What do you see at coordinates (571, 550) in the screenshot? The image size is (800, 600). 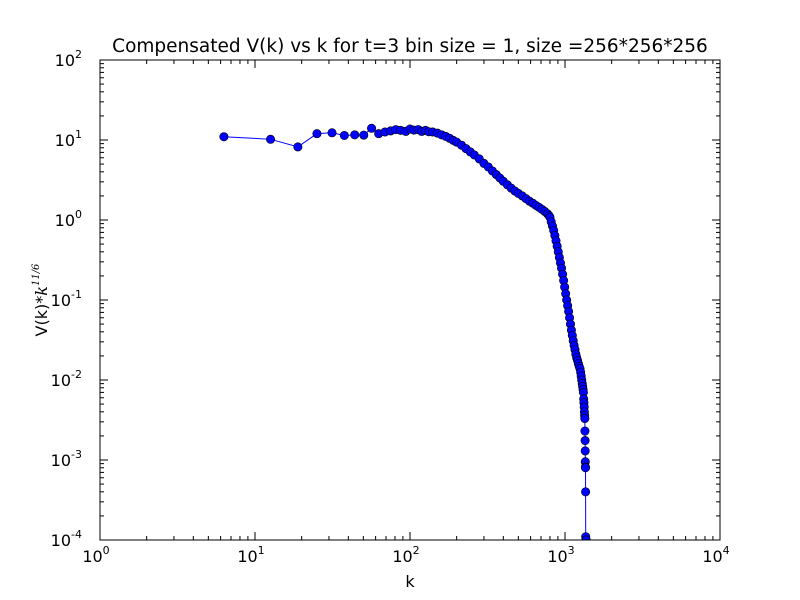 I see `x-tick-exp: 3` at bounding box center [571, 550].